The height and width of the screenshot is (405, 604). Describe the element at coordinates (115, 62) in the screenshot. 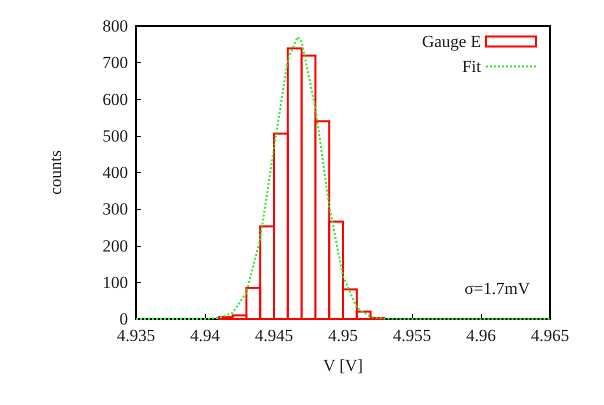

I see `y-tick-label: 700` at that location.